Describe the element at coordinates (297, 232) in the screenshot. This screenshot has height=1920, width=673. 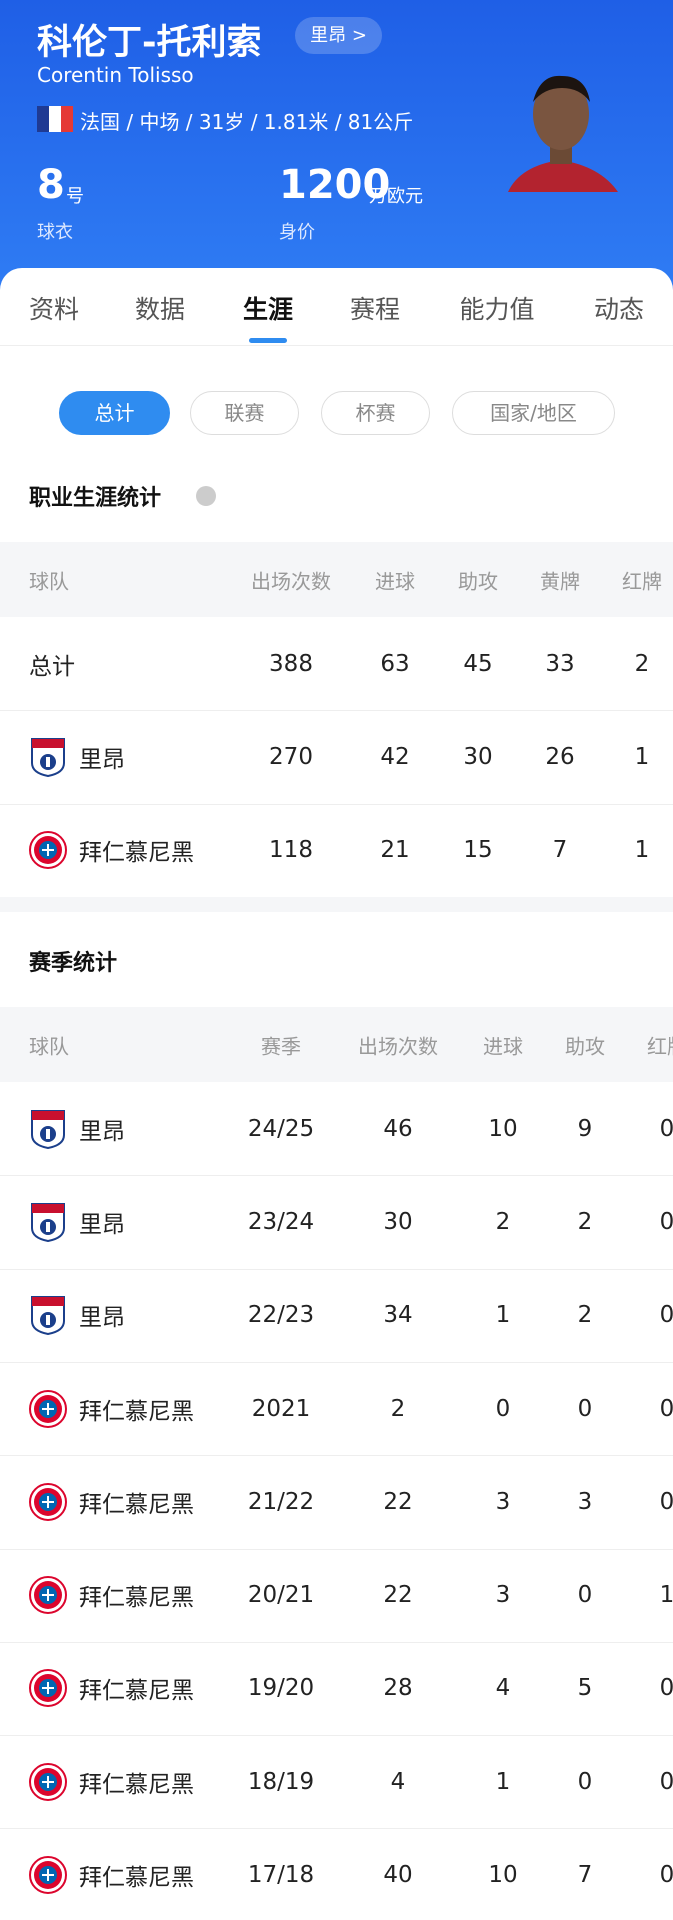
I see `value-label: 身价` at that location.